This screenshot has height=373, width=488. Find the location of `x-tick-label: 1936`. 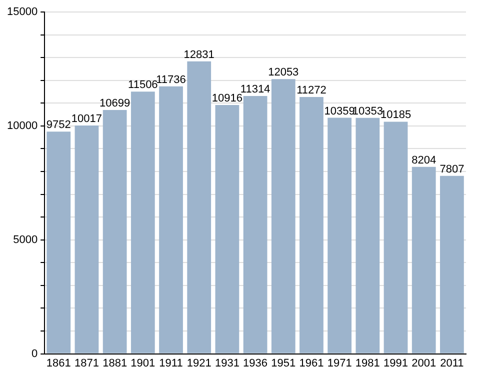

x-tick-label: 1936 is located at coordinates (255, 363).